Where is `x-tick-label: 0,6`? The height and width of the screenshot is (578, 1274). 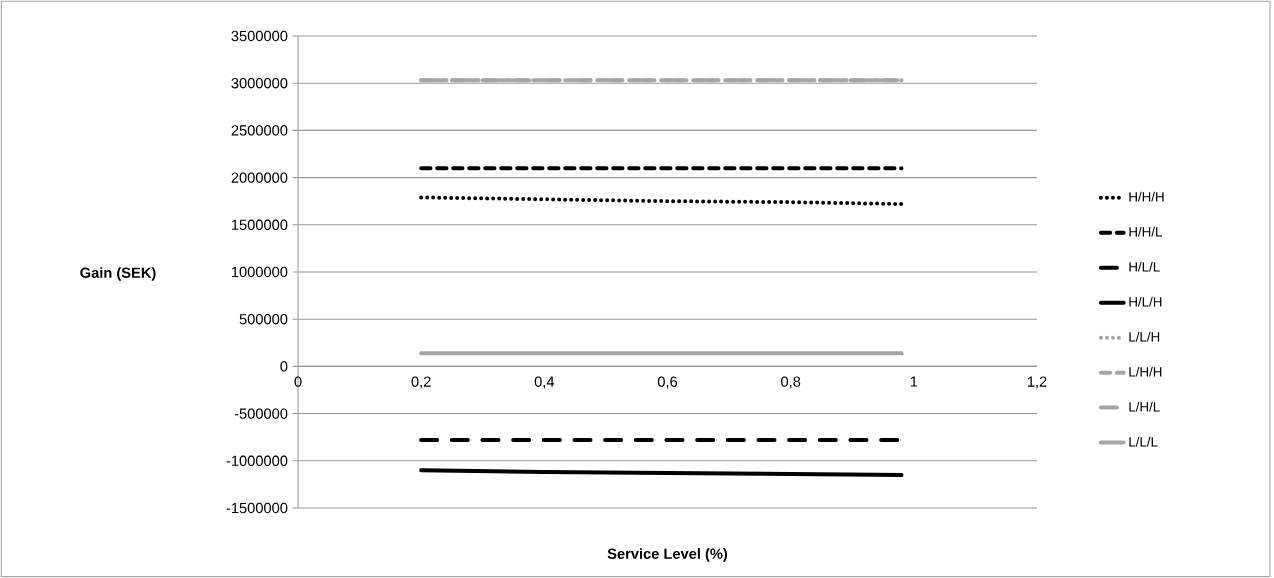 x-tick-label: 0,6 is located at coordinates (667, 382).